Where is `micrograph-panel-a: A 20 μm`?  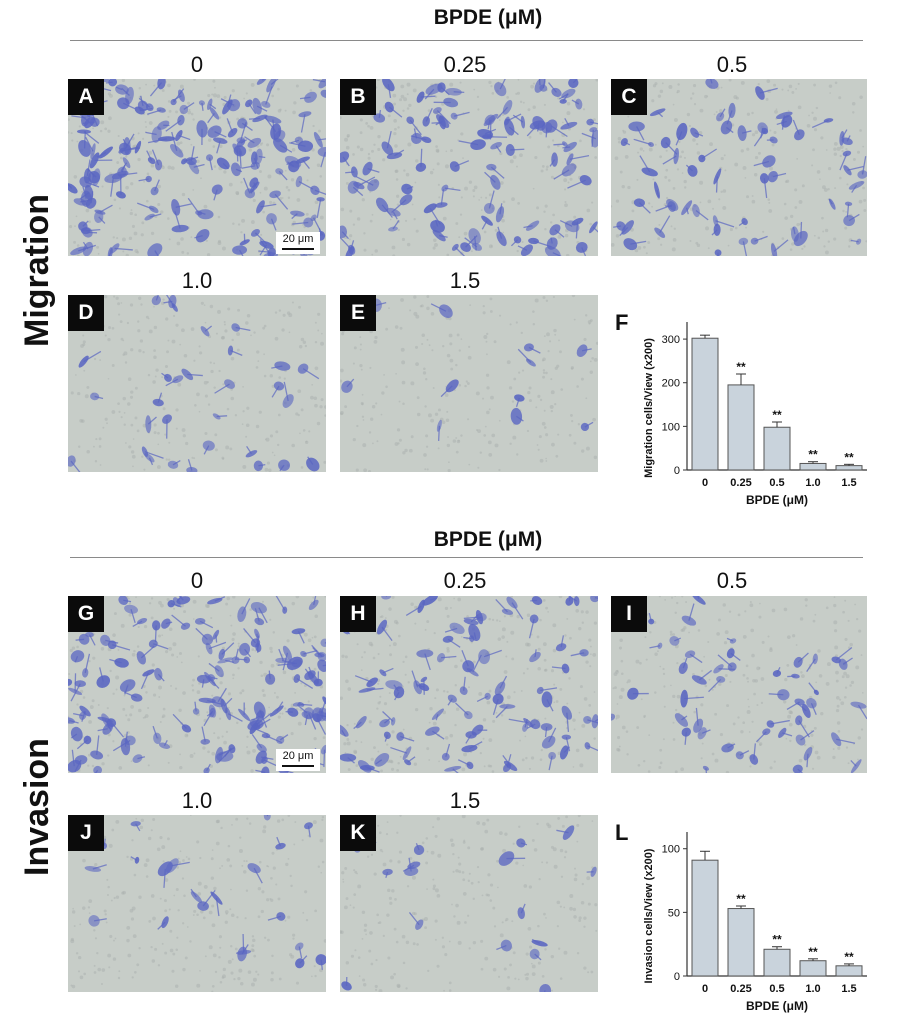
micrograph-panel-a: A 20 μm is located at coordinates (197, 167).